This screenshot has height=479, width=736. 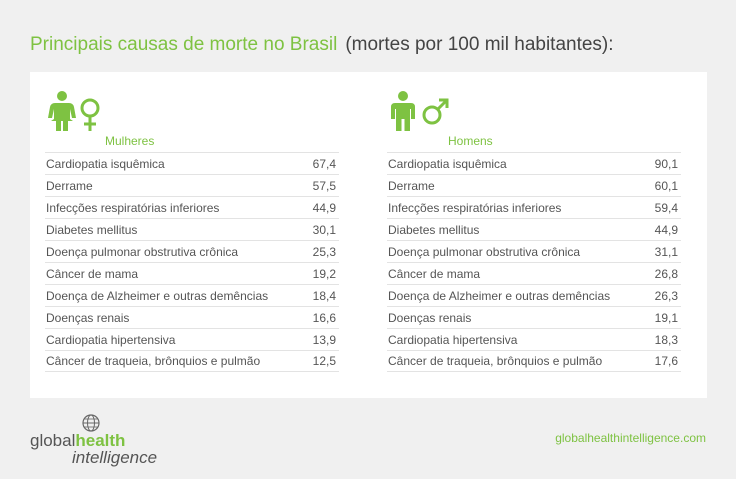 I want to click on cause-value: 57,5, so click(x=324, y=185).